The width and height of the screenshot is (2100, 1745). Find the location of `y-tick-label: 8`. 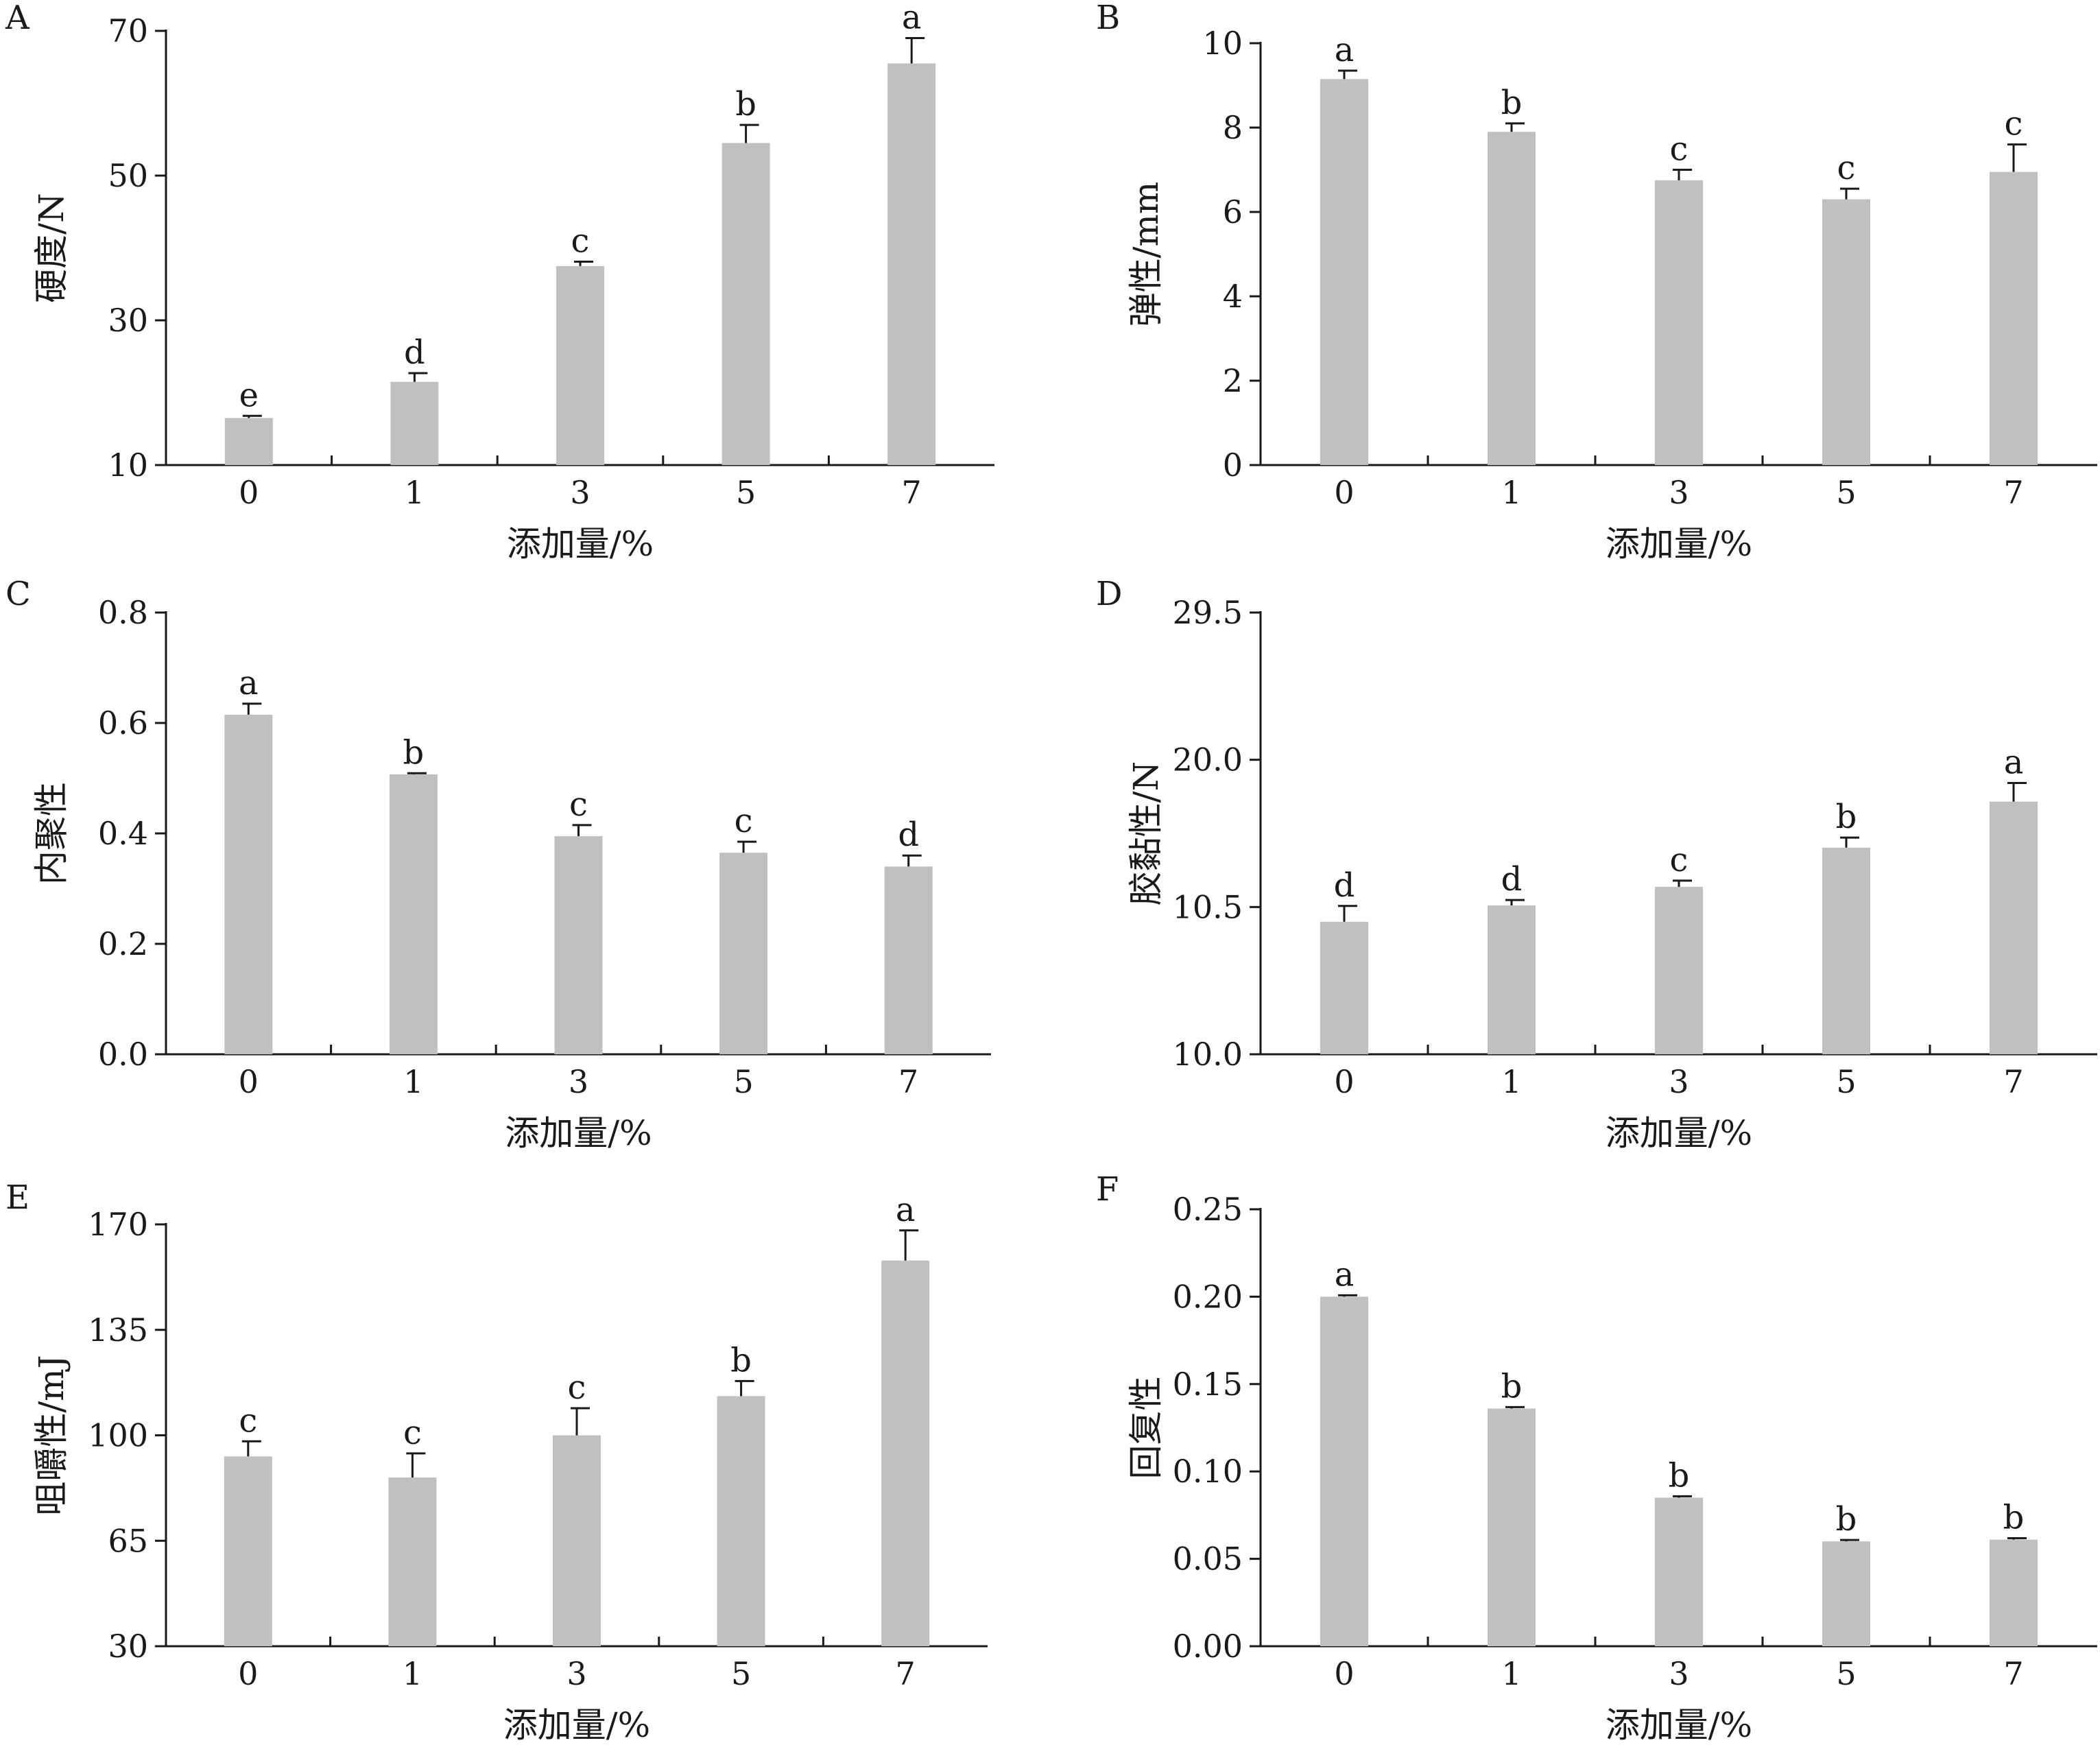

y-tick-label: 8 is located at coordinates (1233, 127).